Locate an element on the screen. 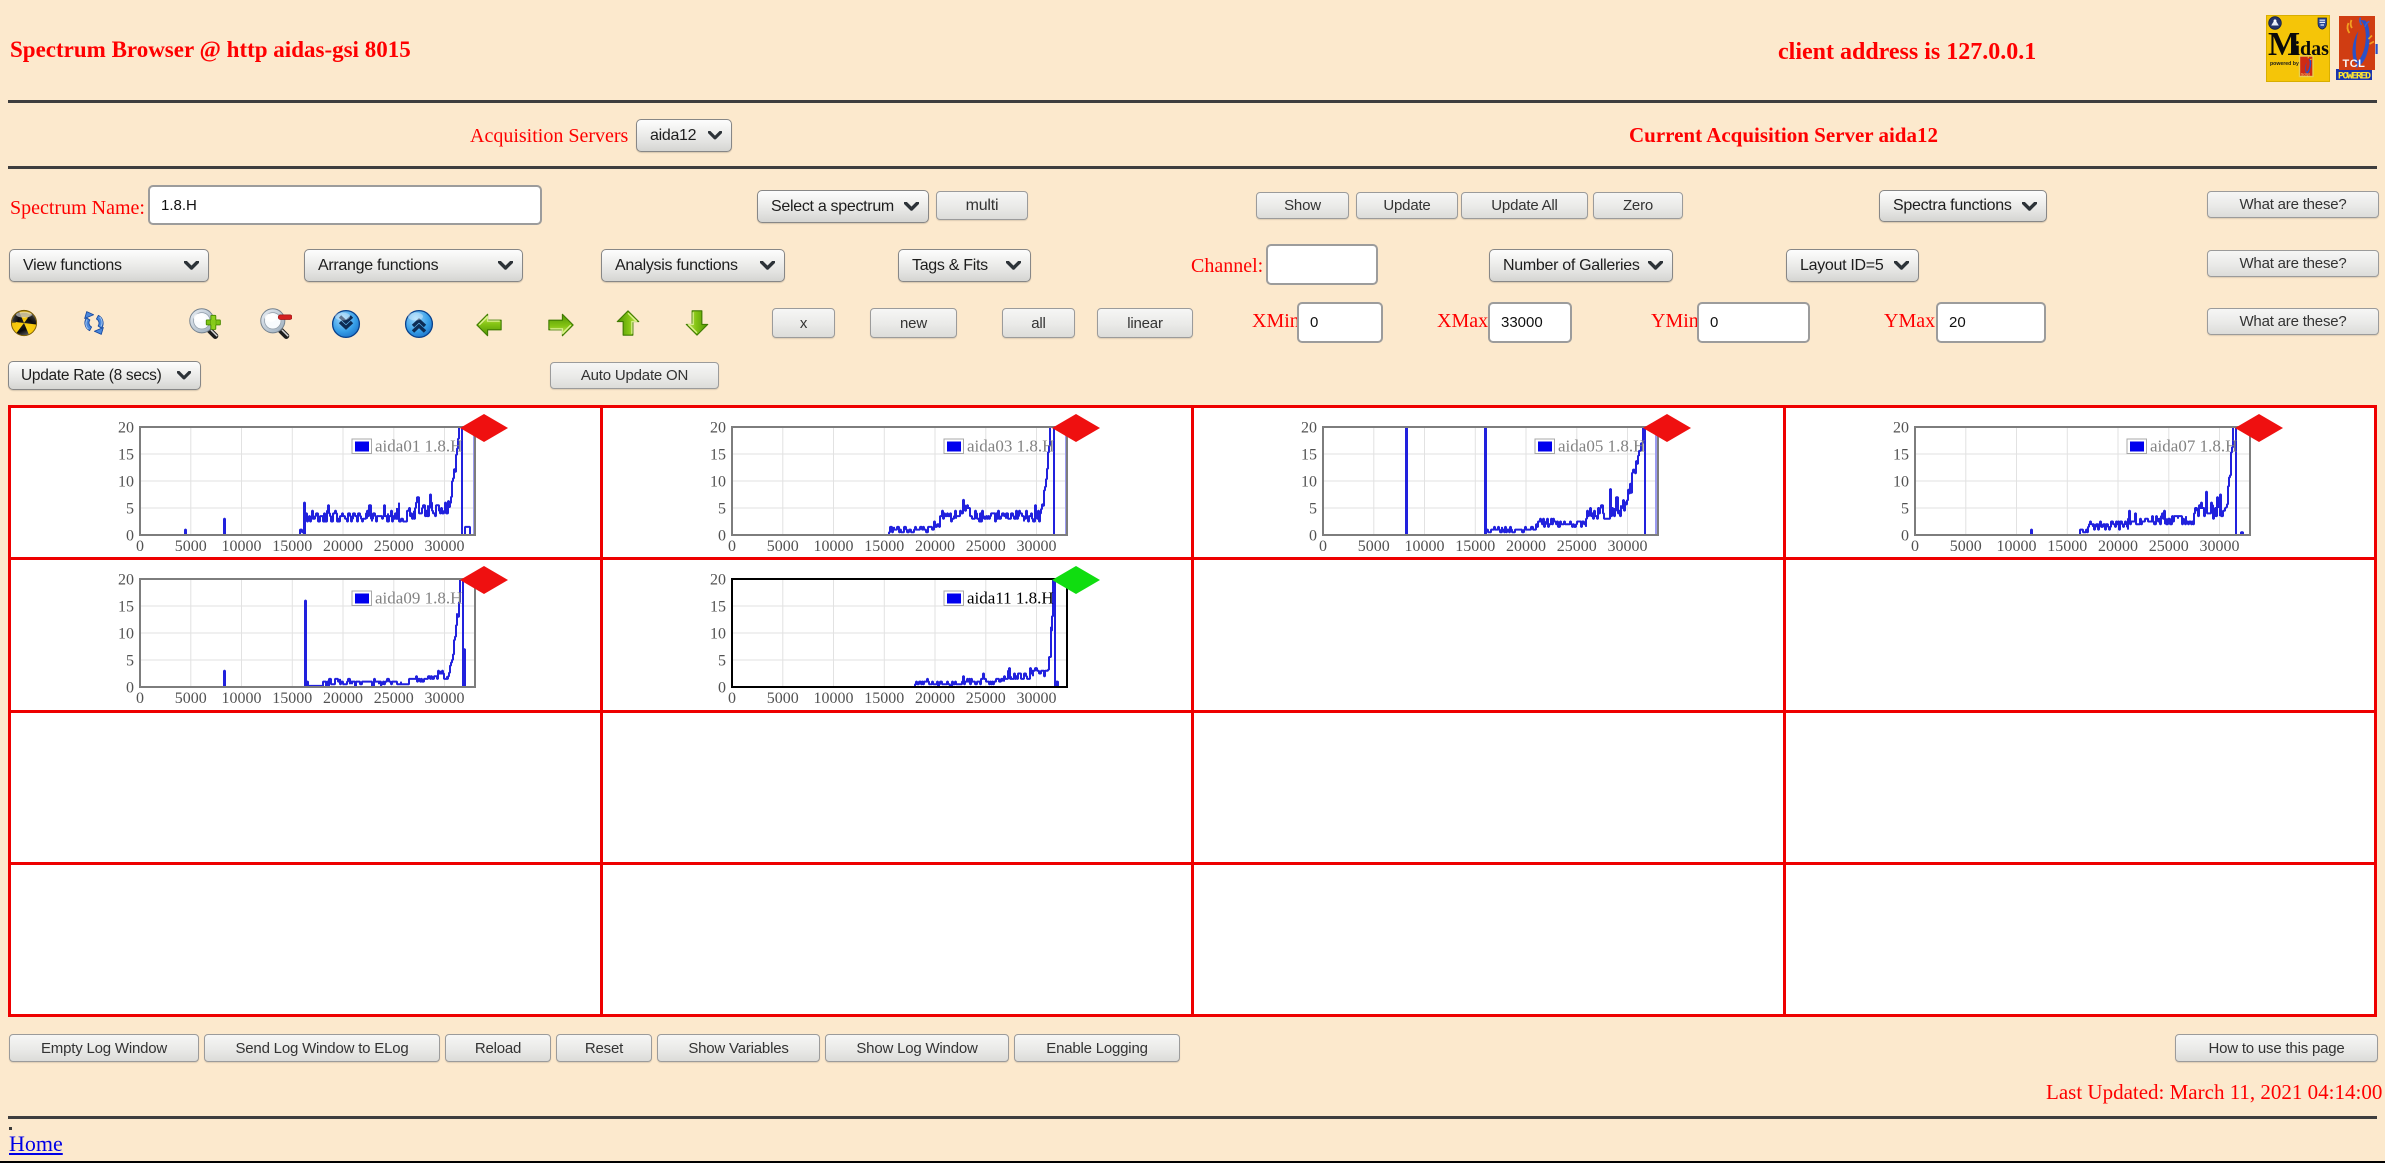  svg-text: TCL is located at coordinates (2354, 64).